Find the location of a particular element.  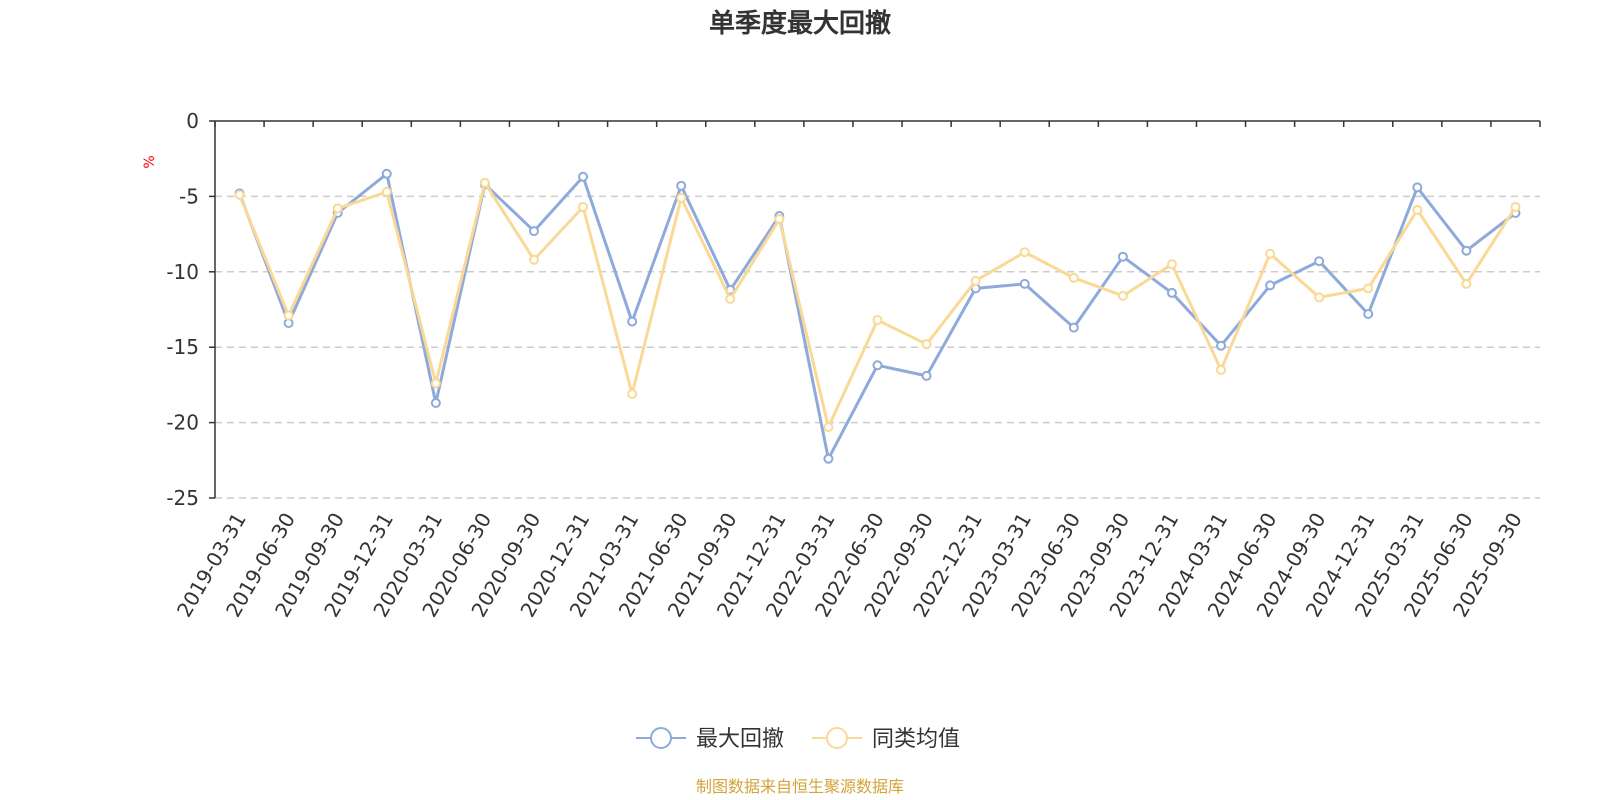

chart-title: 单季度最大回撤 is located at coordinates (800, 23).